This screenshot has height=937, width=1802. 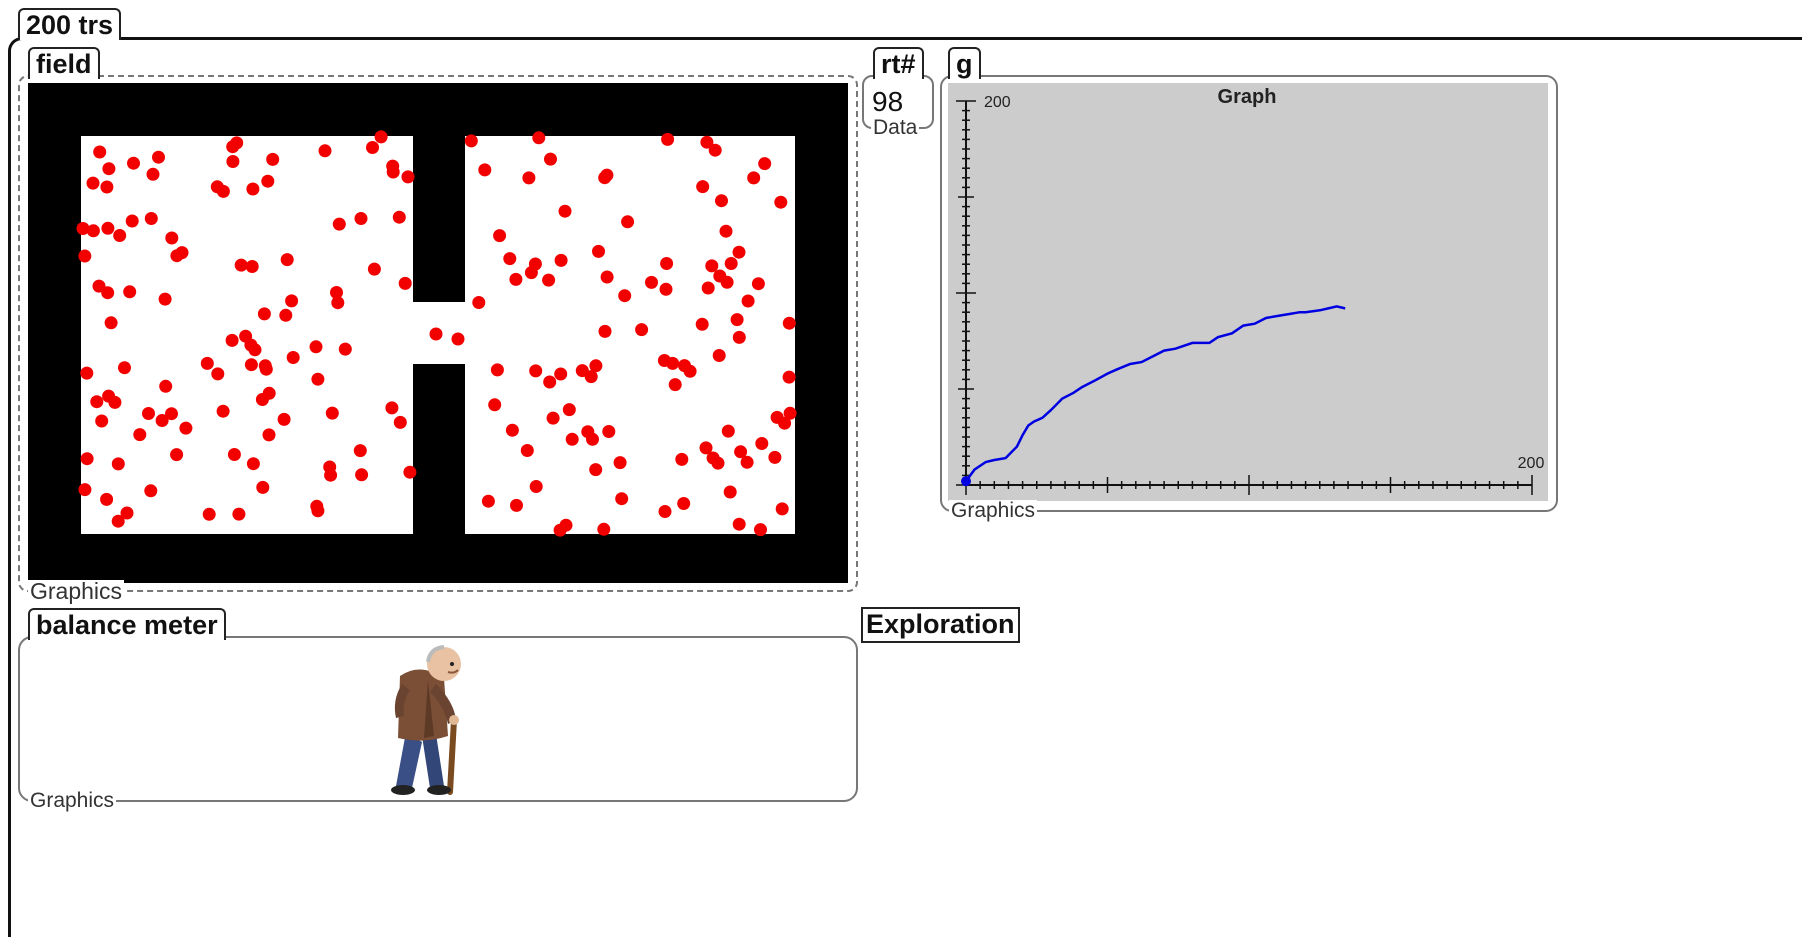 What do you see at coordinates (895, 127) in the screenshot?
I see `data-box-caption: Data` at bounding box center [895, 127].